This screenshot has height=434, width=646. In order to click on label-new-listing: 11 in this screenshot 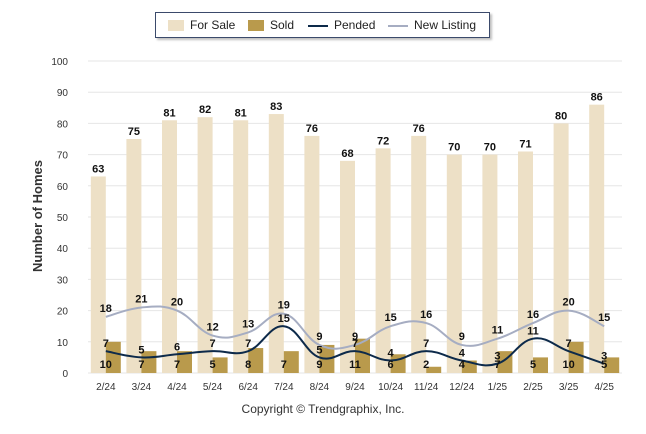, I will do `click(498, 331)`.